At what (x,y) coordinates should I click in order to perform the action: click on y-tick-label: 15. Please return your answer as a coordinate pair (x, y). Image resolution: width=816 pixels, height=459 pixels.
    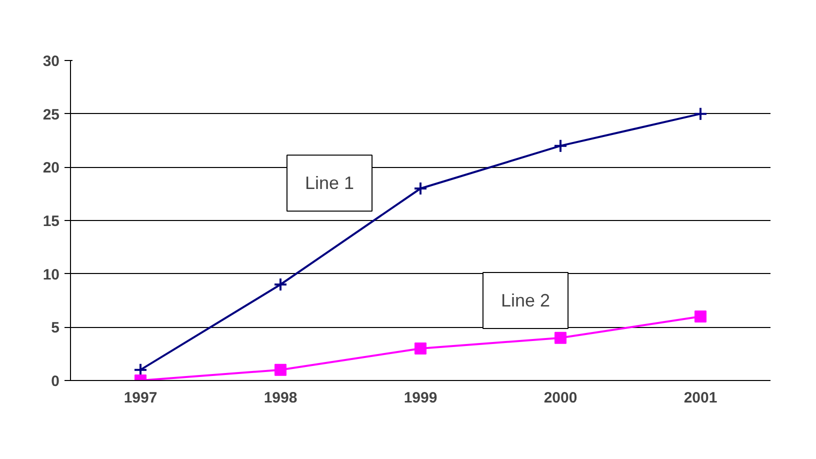
    Looking at the image, I should click on (51, 221).